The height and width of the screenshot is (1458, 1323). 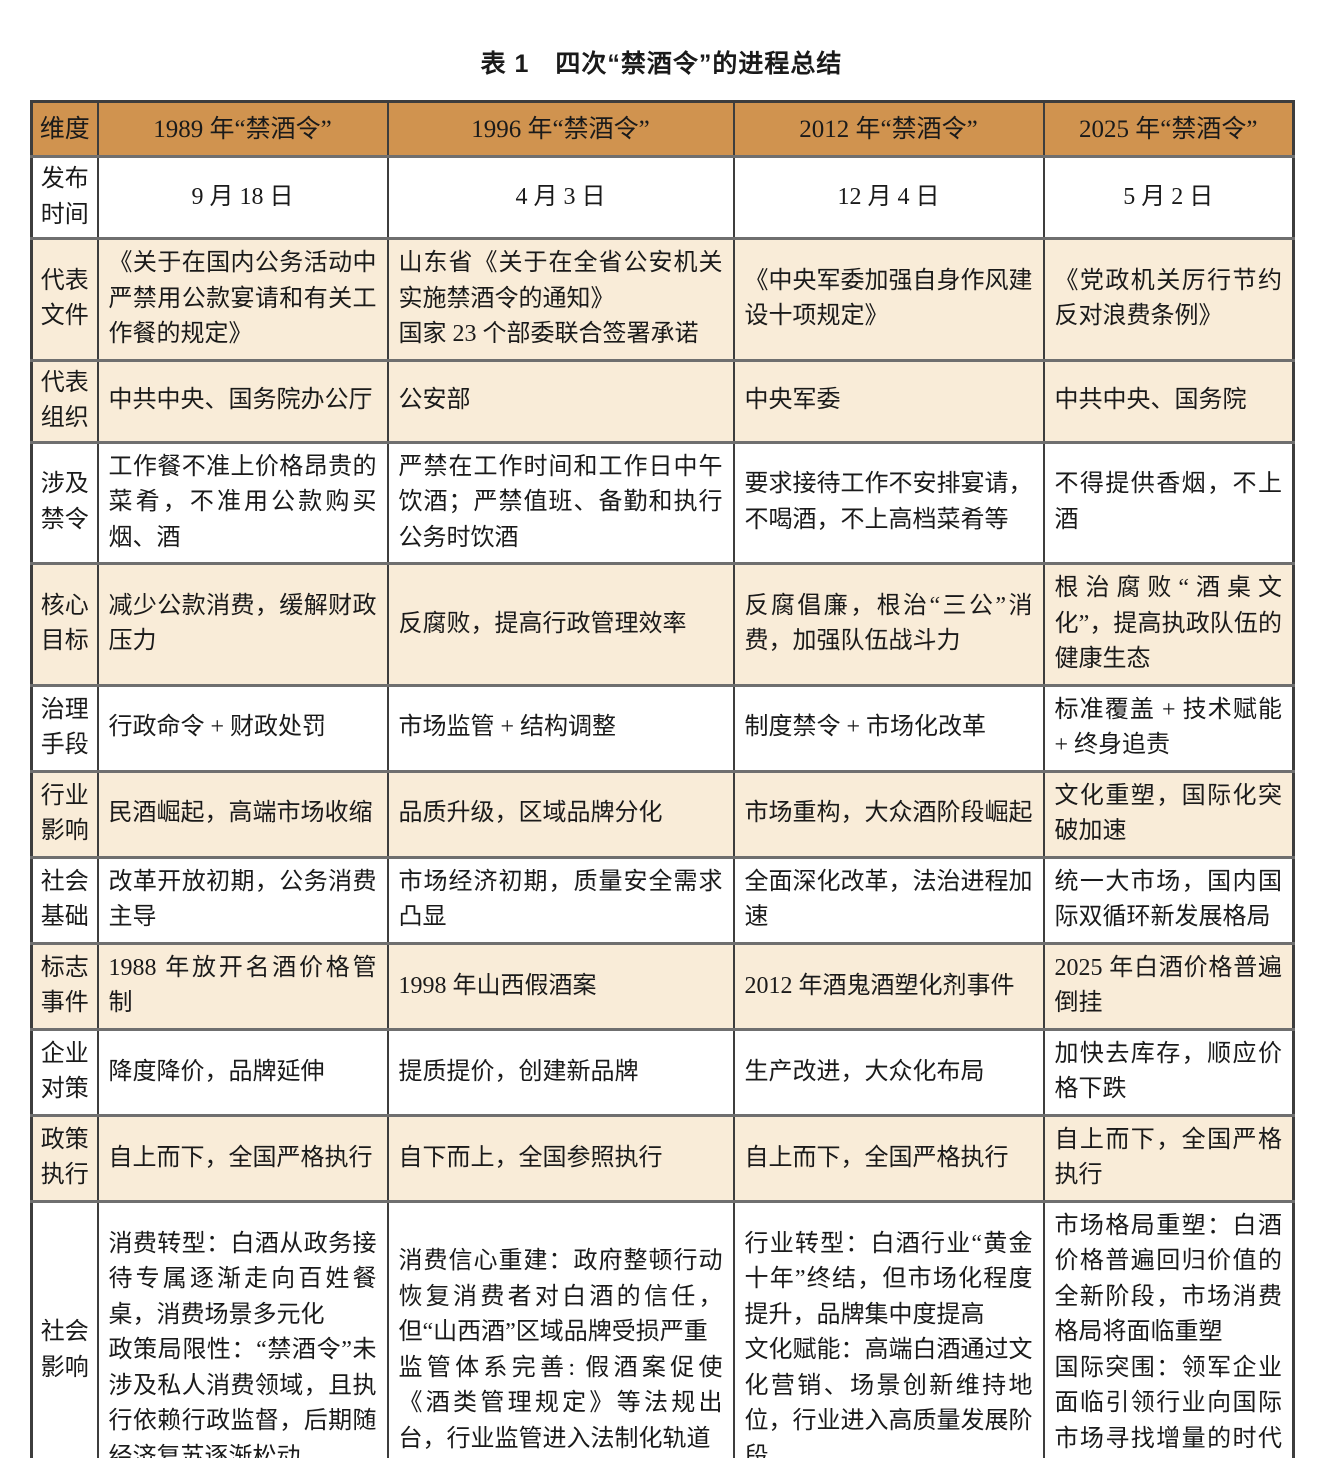 I want to click on table-cell: 中共中央、国务院办公厅, so click(x=242, y=401).